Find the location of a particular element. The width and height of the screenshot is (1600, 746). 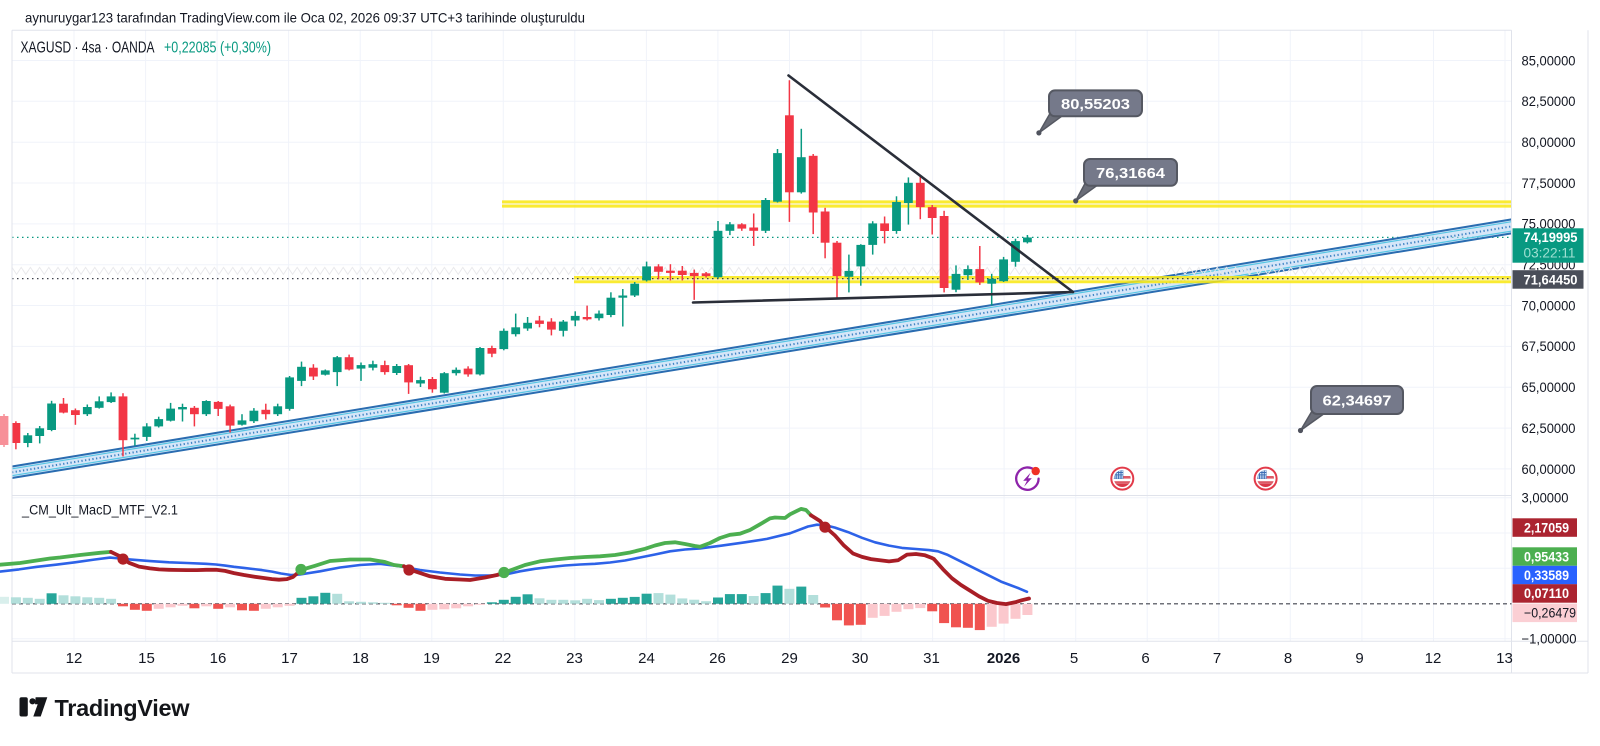

svg-text: 67,50000 is located at coordinates (1549, 346).